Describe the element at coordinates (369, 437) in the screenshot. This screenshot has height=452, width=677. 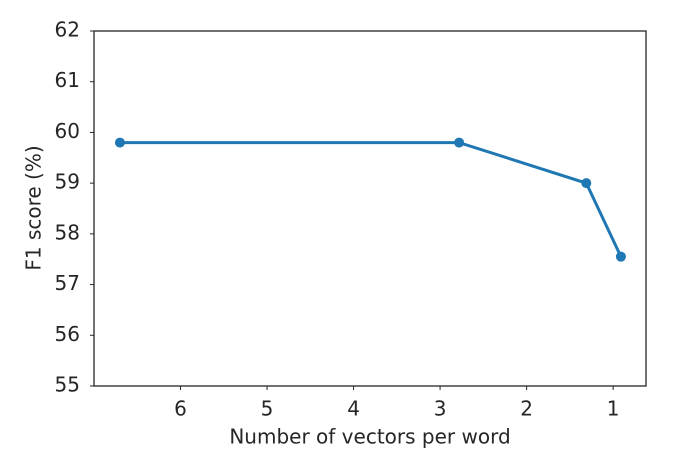
I see `x-axis-label: Number of vectors per word` at that location.